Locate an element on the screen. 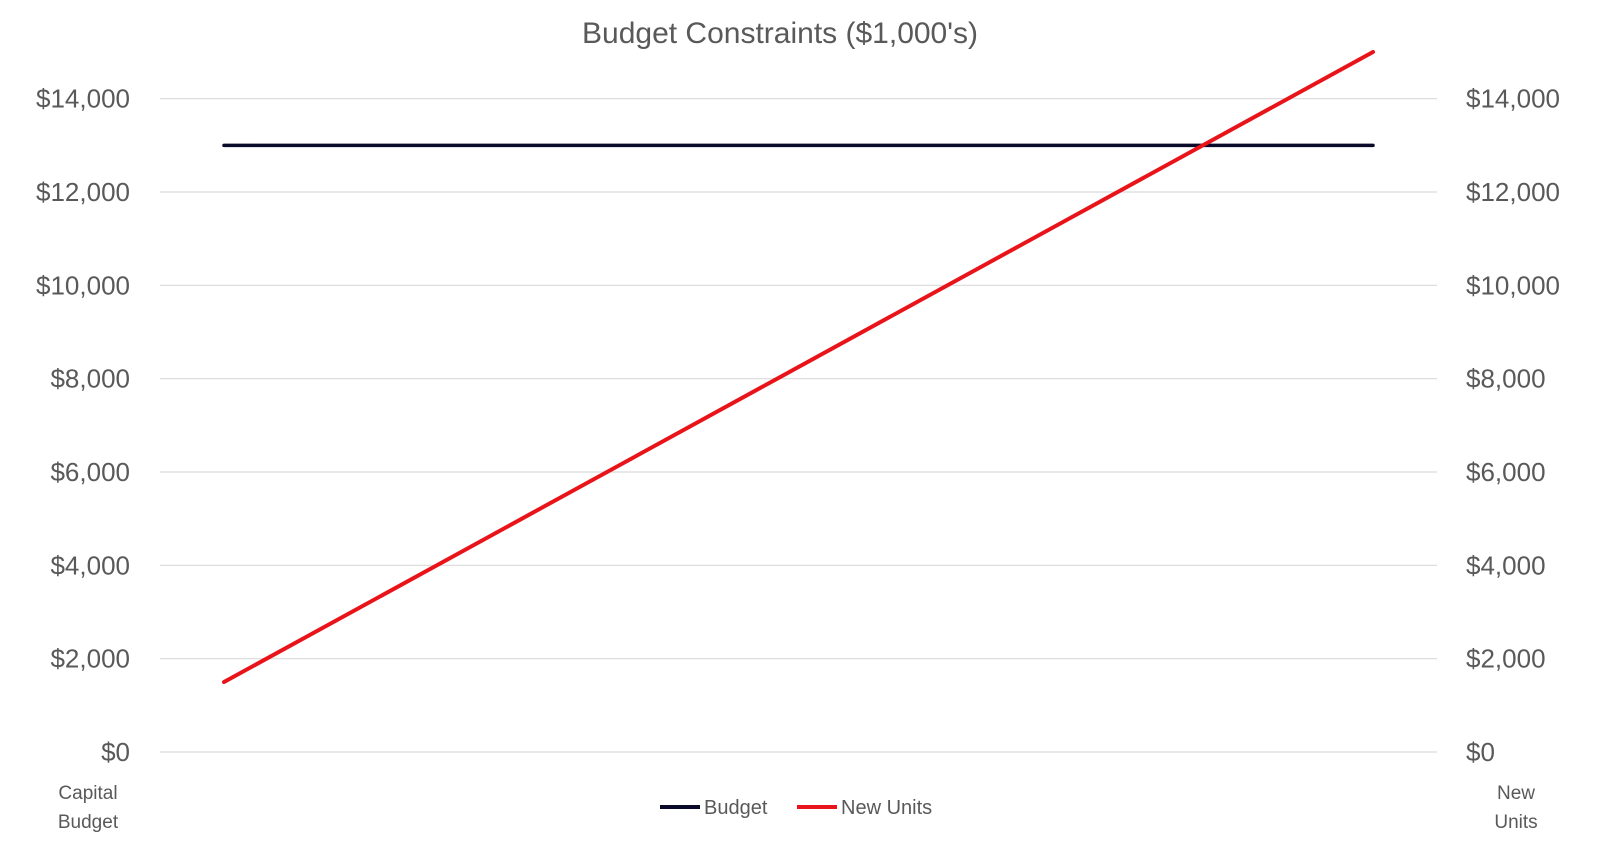 Image resolution: width=1600 pixels, height=841 pixels. left-y-tick-label: $12,000 is located at coordinates (83, 192).